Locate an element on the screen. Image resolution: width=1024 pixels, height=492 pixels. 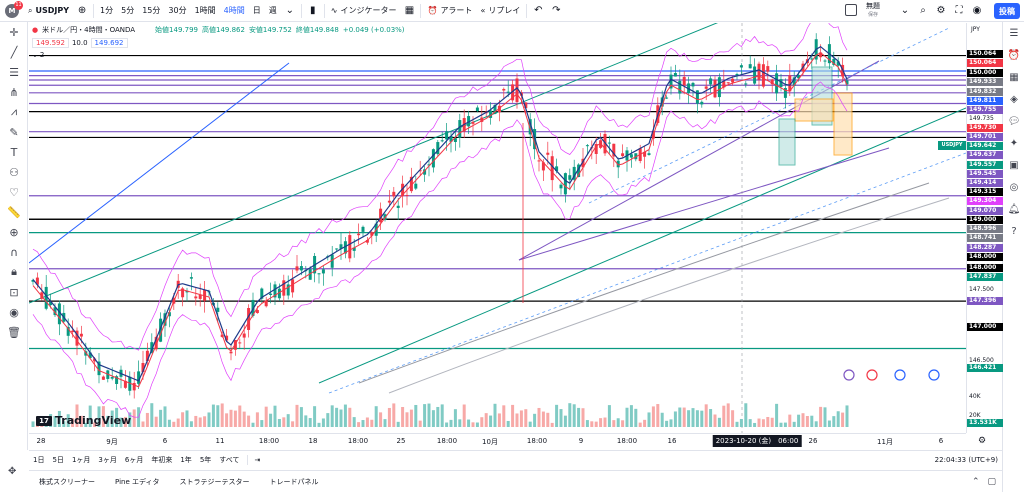
indicator-toggle: ⌄ 2 is located at coordinates (218, 55).